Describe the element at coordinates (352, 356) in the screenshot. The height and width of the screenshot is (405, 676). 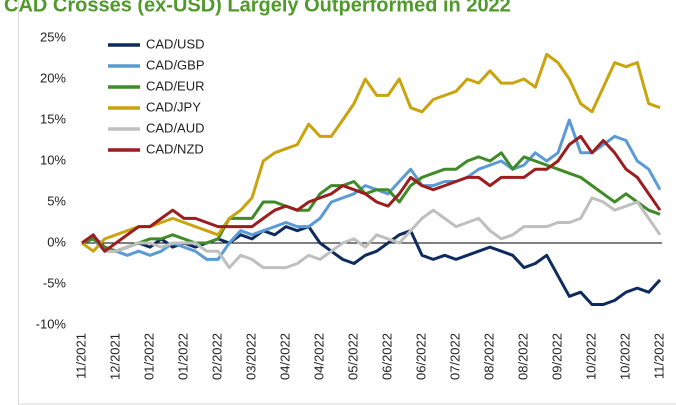
I see `x-tick-label: 05/2022` at that location.